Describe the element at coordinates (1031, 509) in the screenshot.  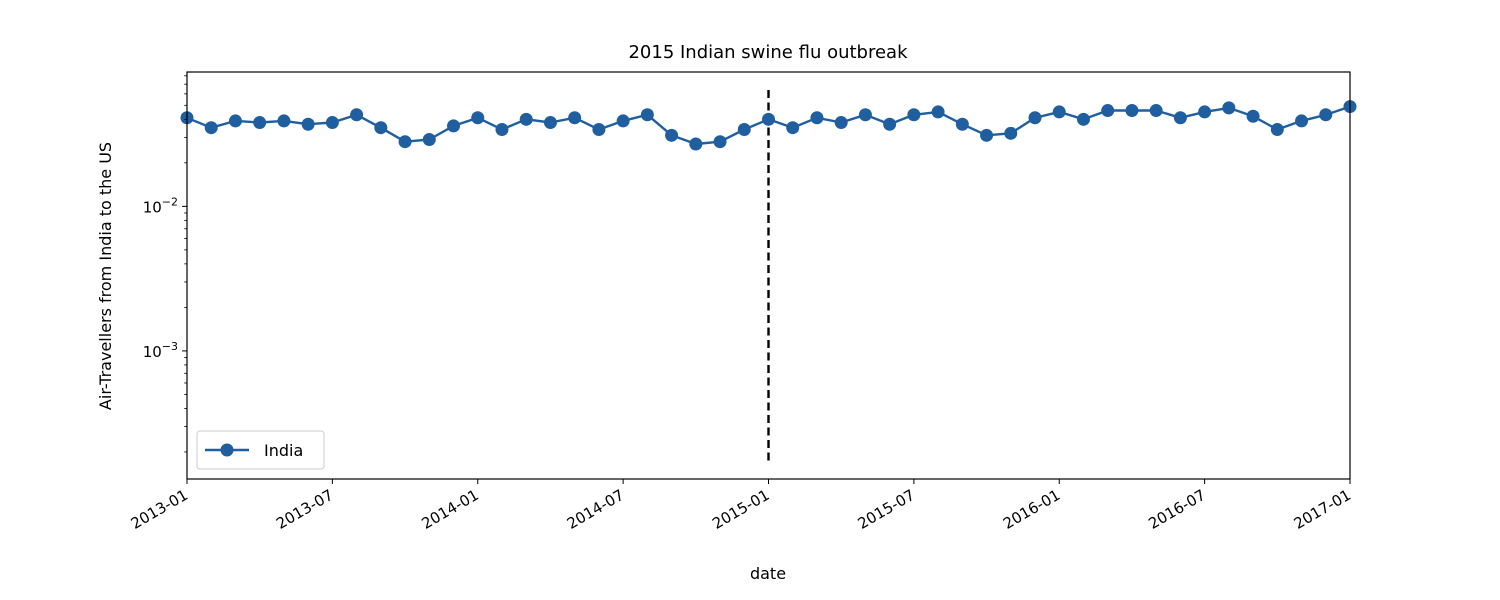
I see `x-tick-label: 2016-01` at that location.